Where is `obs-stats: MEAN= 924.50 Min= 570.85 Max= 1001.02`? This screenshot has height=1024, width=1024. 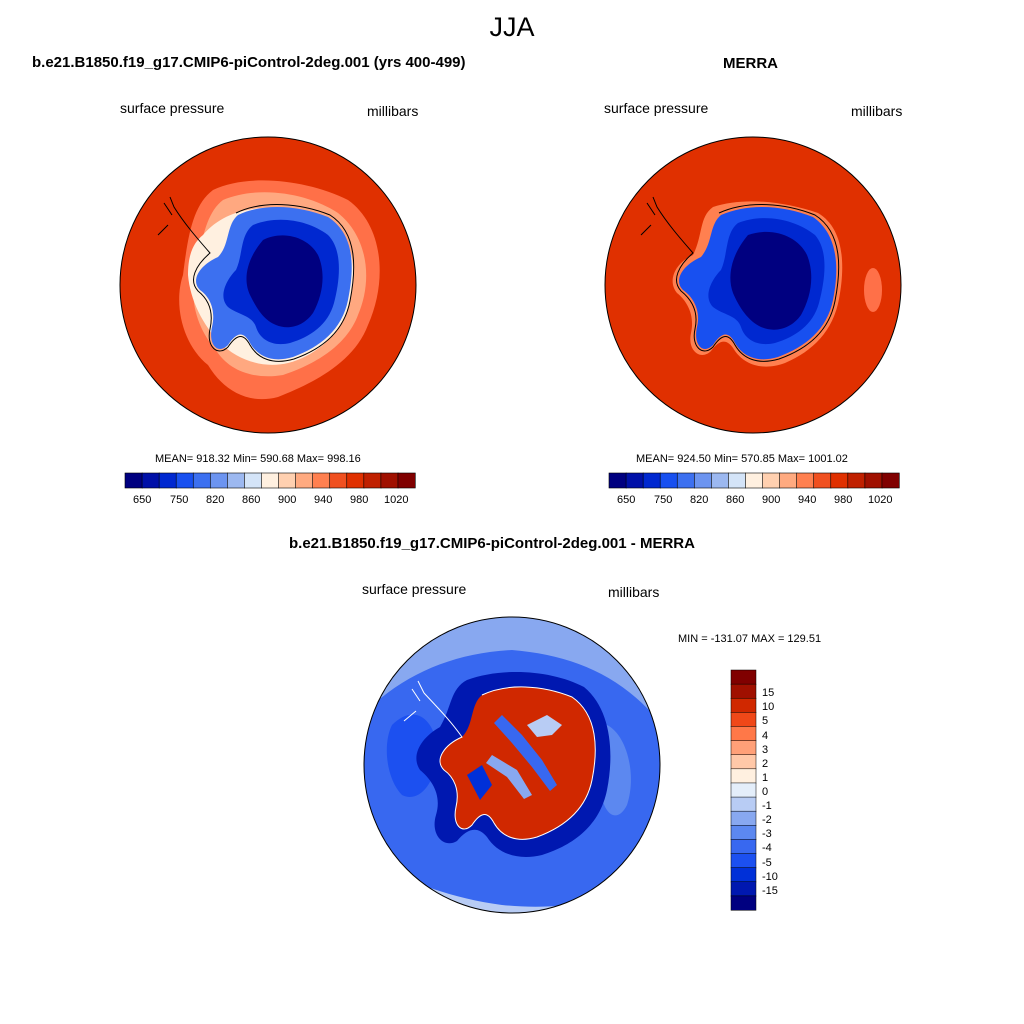 obs-stats: MEAN= 924.50 Min= 570.85 Max= 1001.02 is located at coordinates (742, 459).